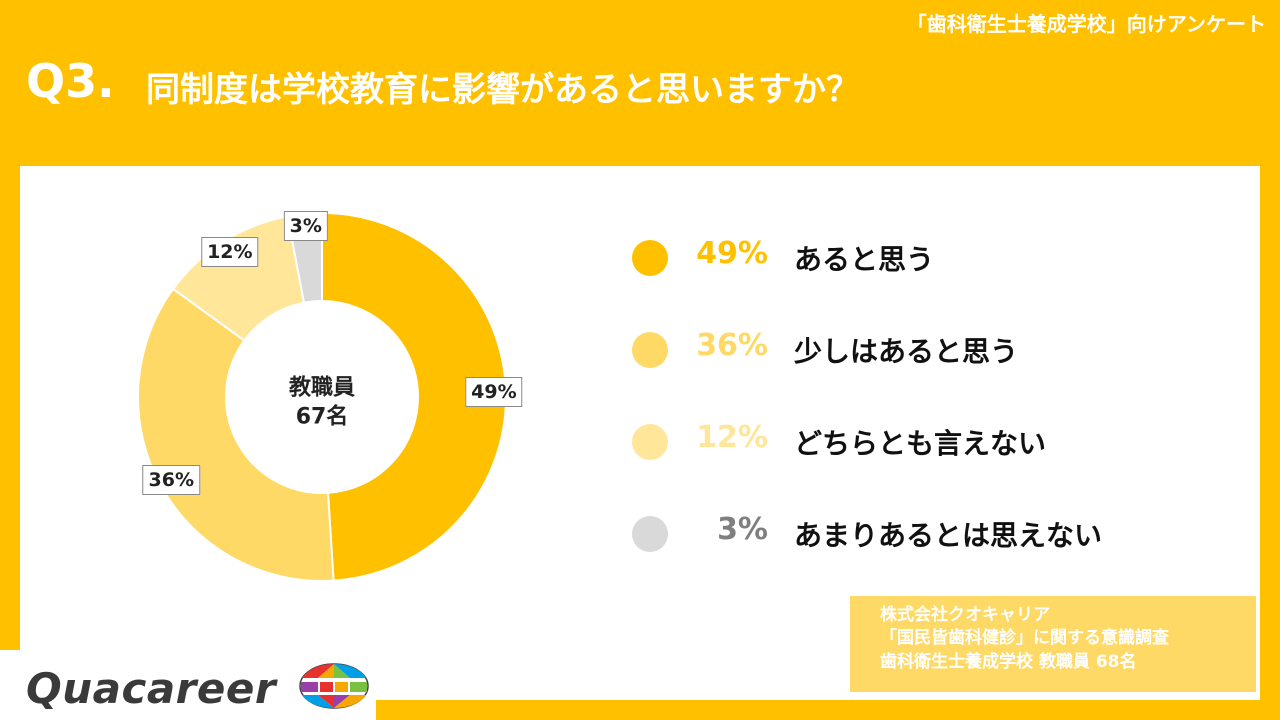  Describe the element at coordinates (151, 688) in the screenshot. I see `brand-logo-text: Quacareer` at that location.